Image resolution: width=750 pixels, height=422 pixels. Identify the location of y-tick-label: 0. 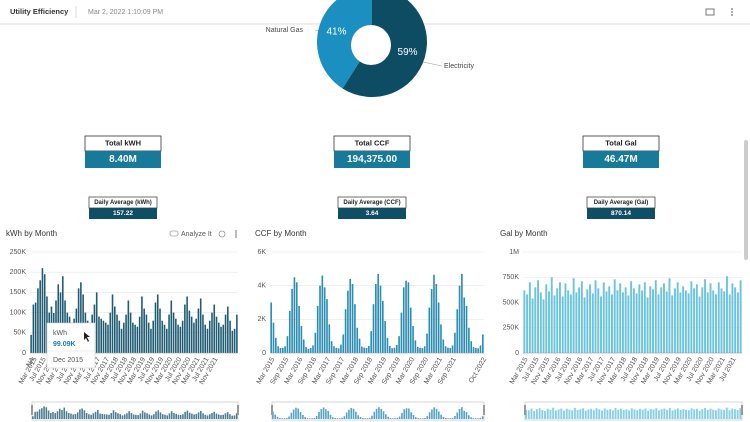
(24, 353).